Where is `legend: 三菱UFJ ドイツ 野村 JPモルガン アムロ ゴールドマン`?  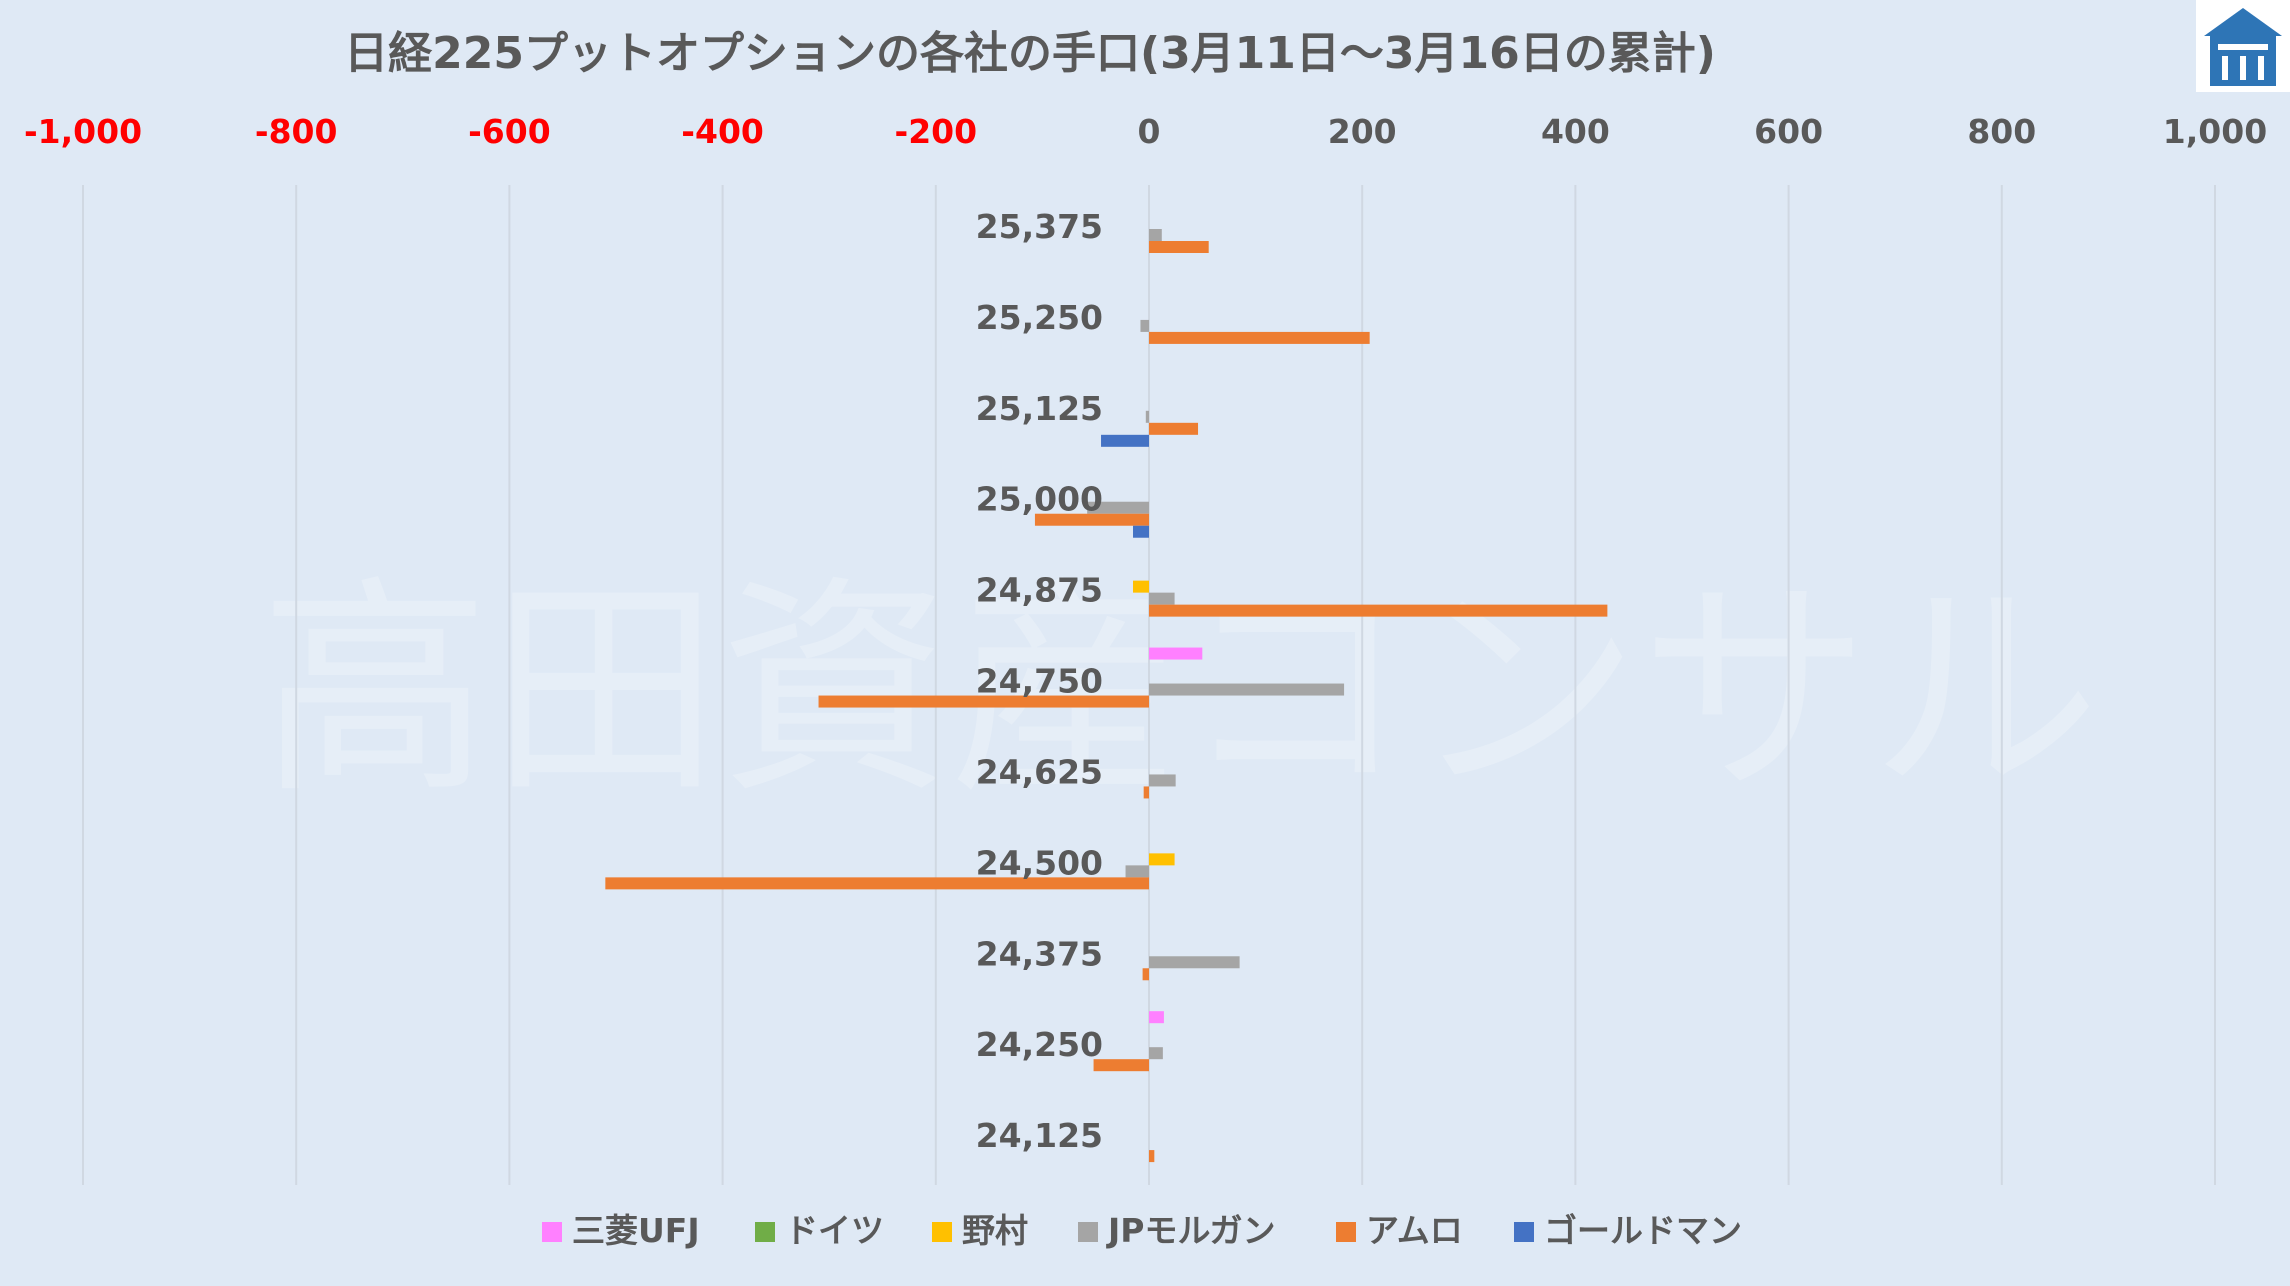 legend: 三菱UFJ ドイツ 野村 JPモルガン アムロ ゴールドマン is located at coordinates (1142, 1230).